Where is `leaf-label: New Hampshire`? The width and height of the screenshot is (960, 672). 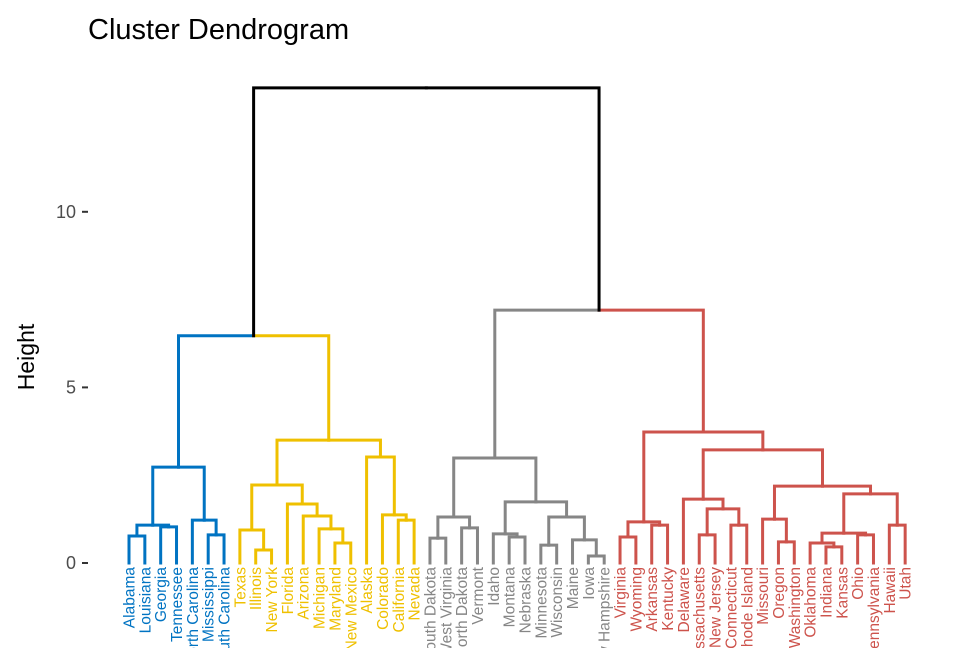 leaf-label: New Hampshire is located at coordinates (605, 619).